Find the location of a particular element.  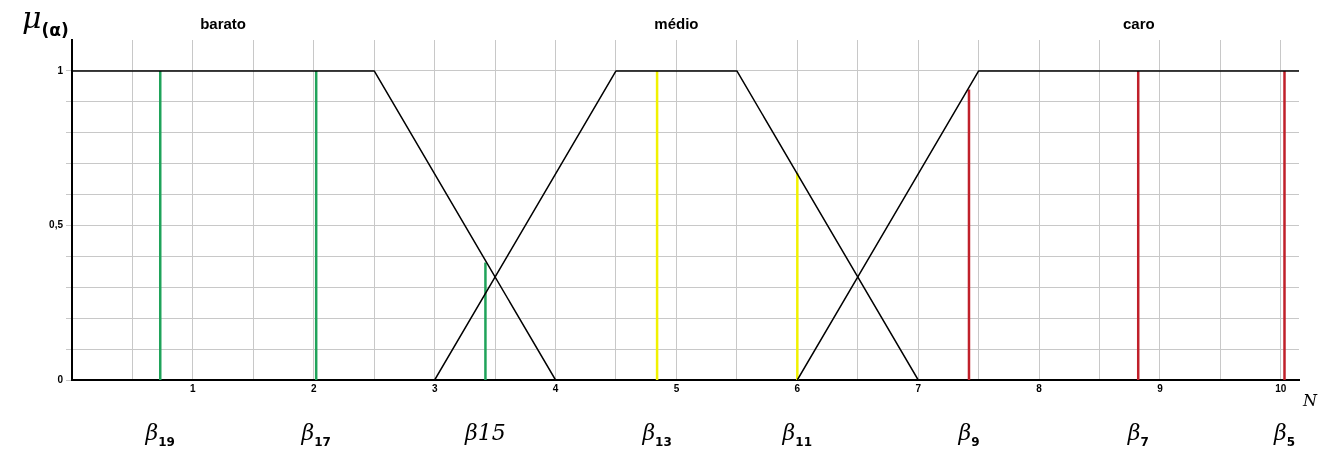

x-tick-label: 7 is located at coordinates (918, 388).